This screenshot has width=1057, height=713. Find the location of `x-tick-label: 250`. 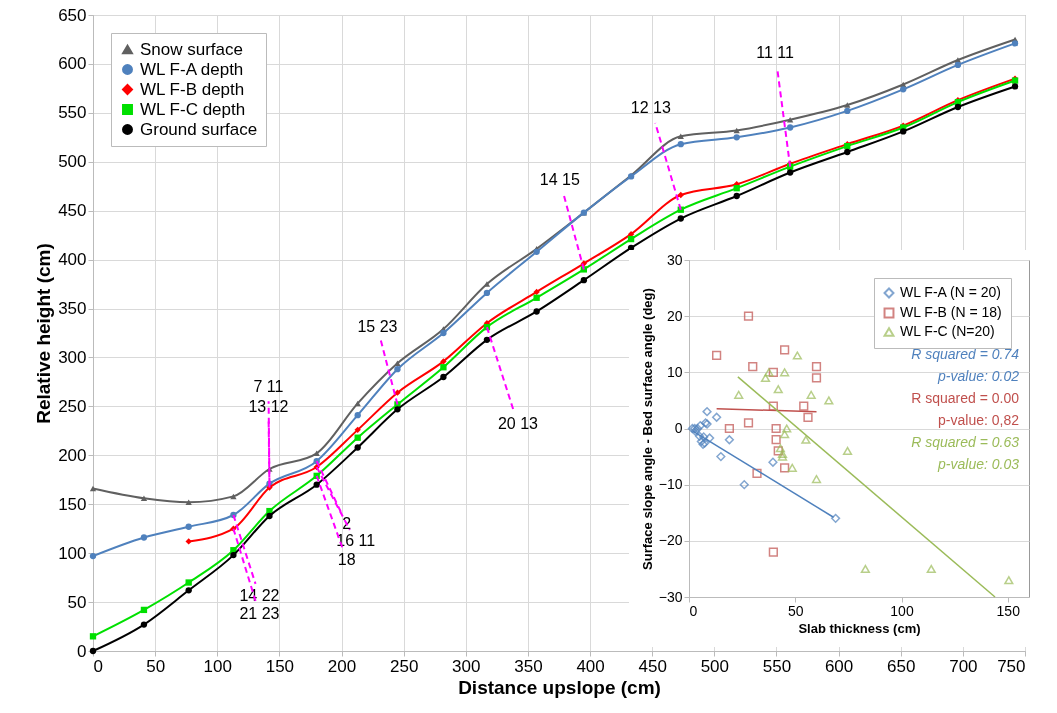

x-tick-label: 250 is located at coordinates (404, 666).